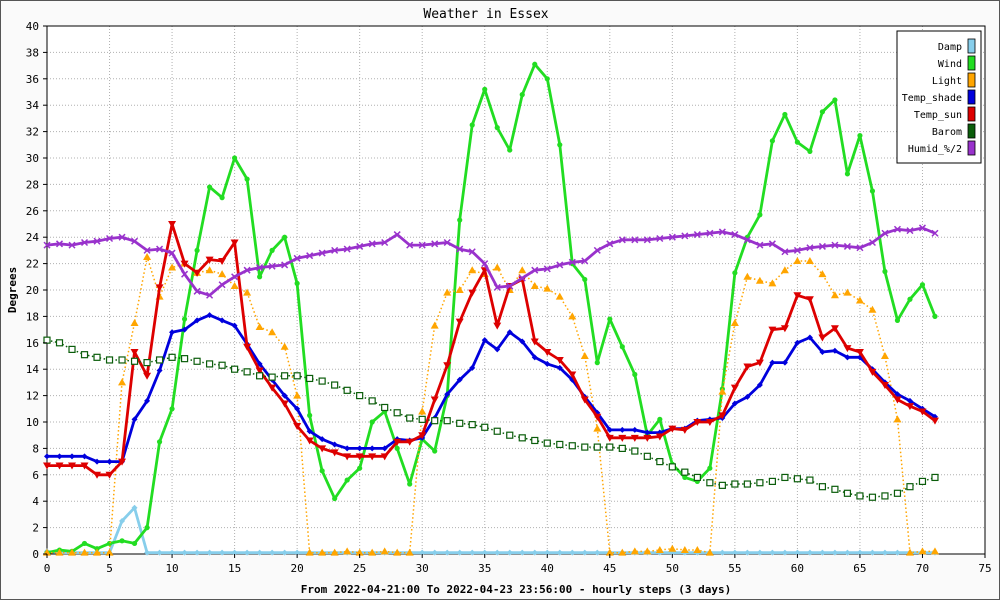 This screenshot has height=600, width=1000. I want to click on legend-label-wind: Wind, so click(950, 64).